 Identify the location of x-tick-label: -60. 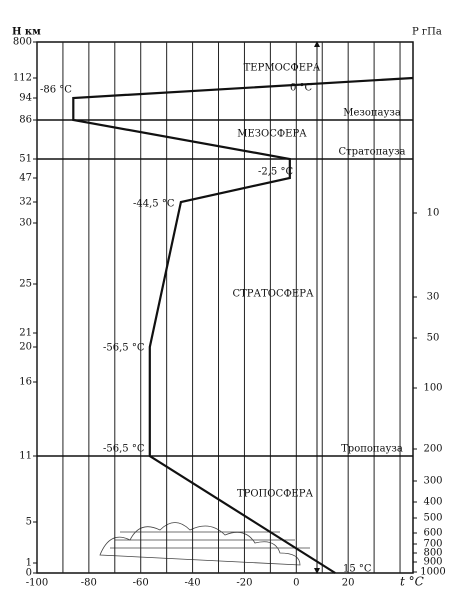
(141, 583).